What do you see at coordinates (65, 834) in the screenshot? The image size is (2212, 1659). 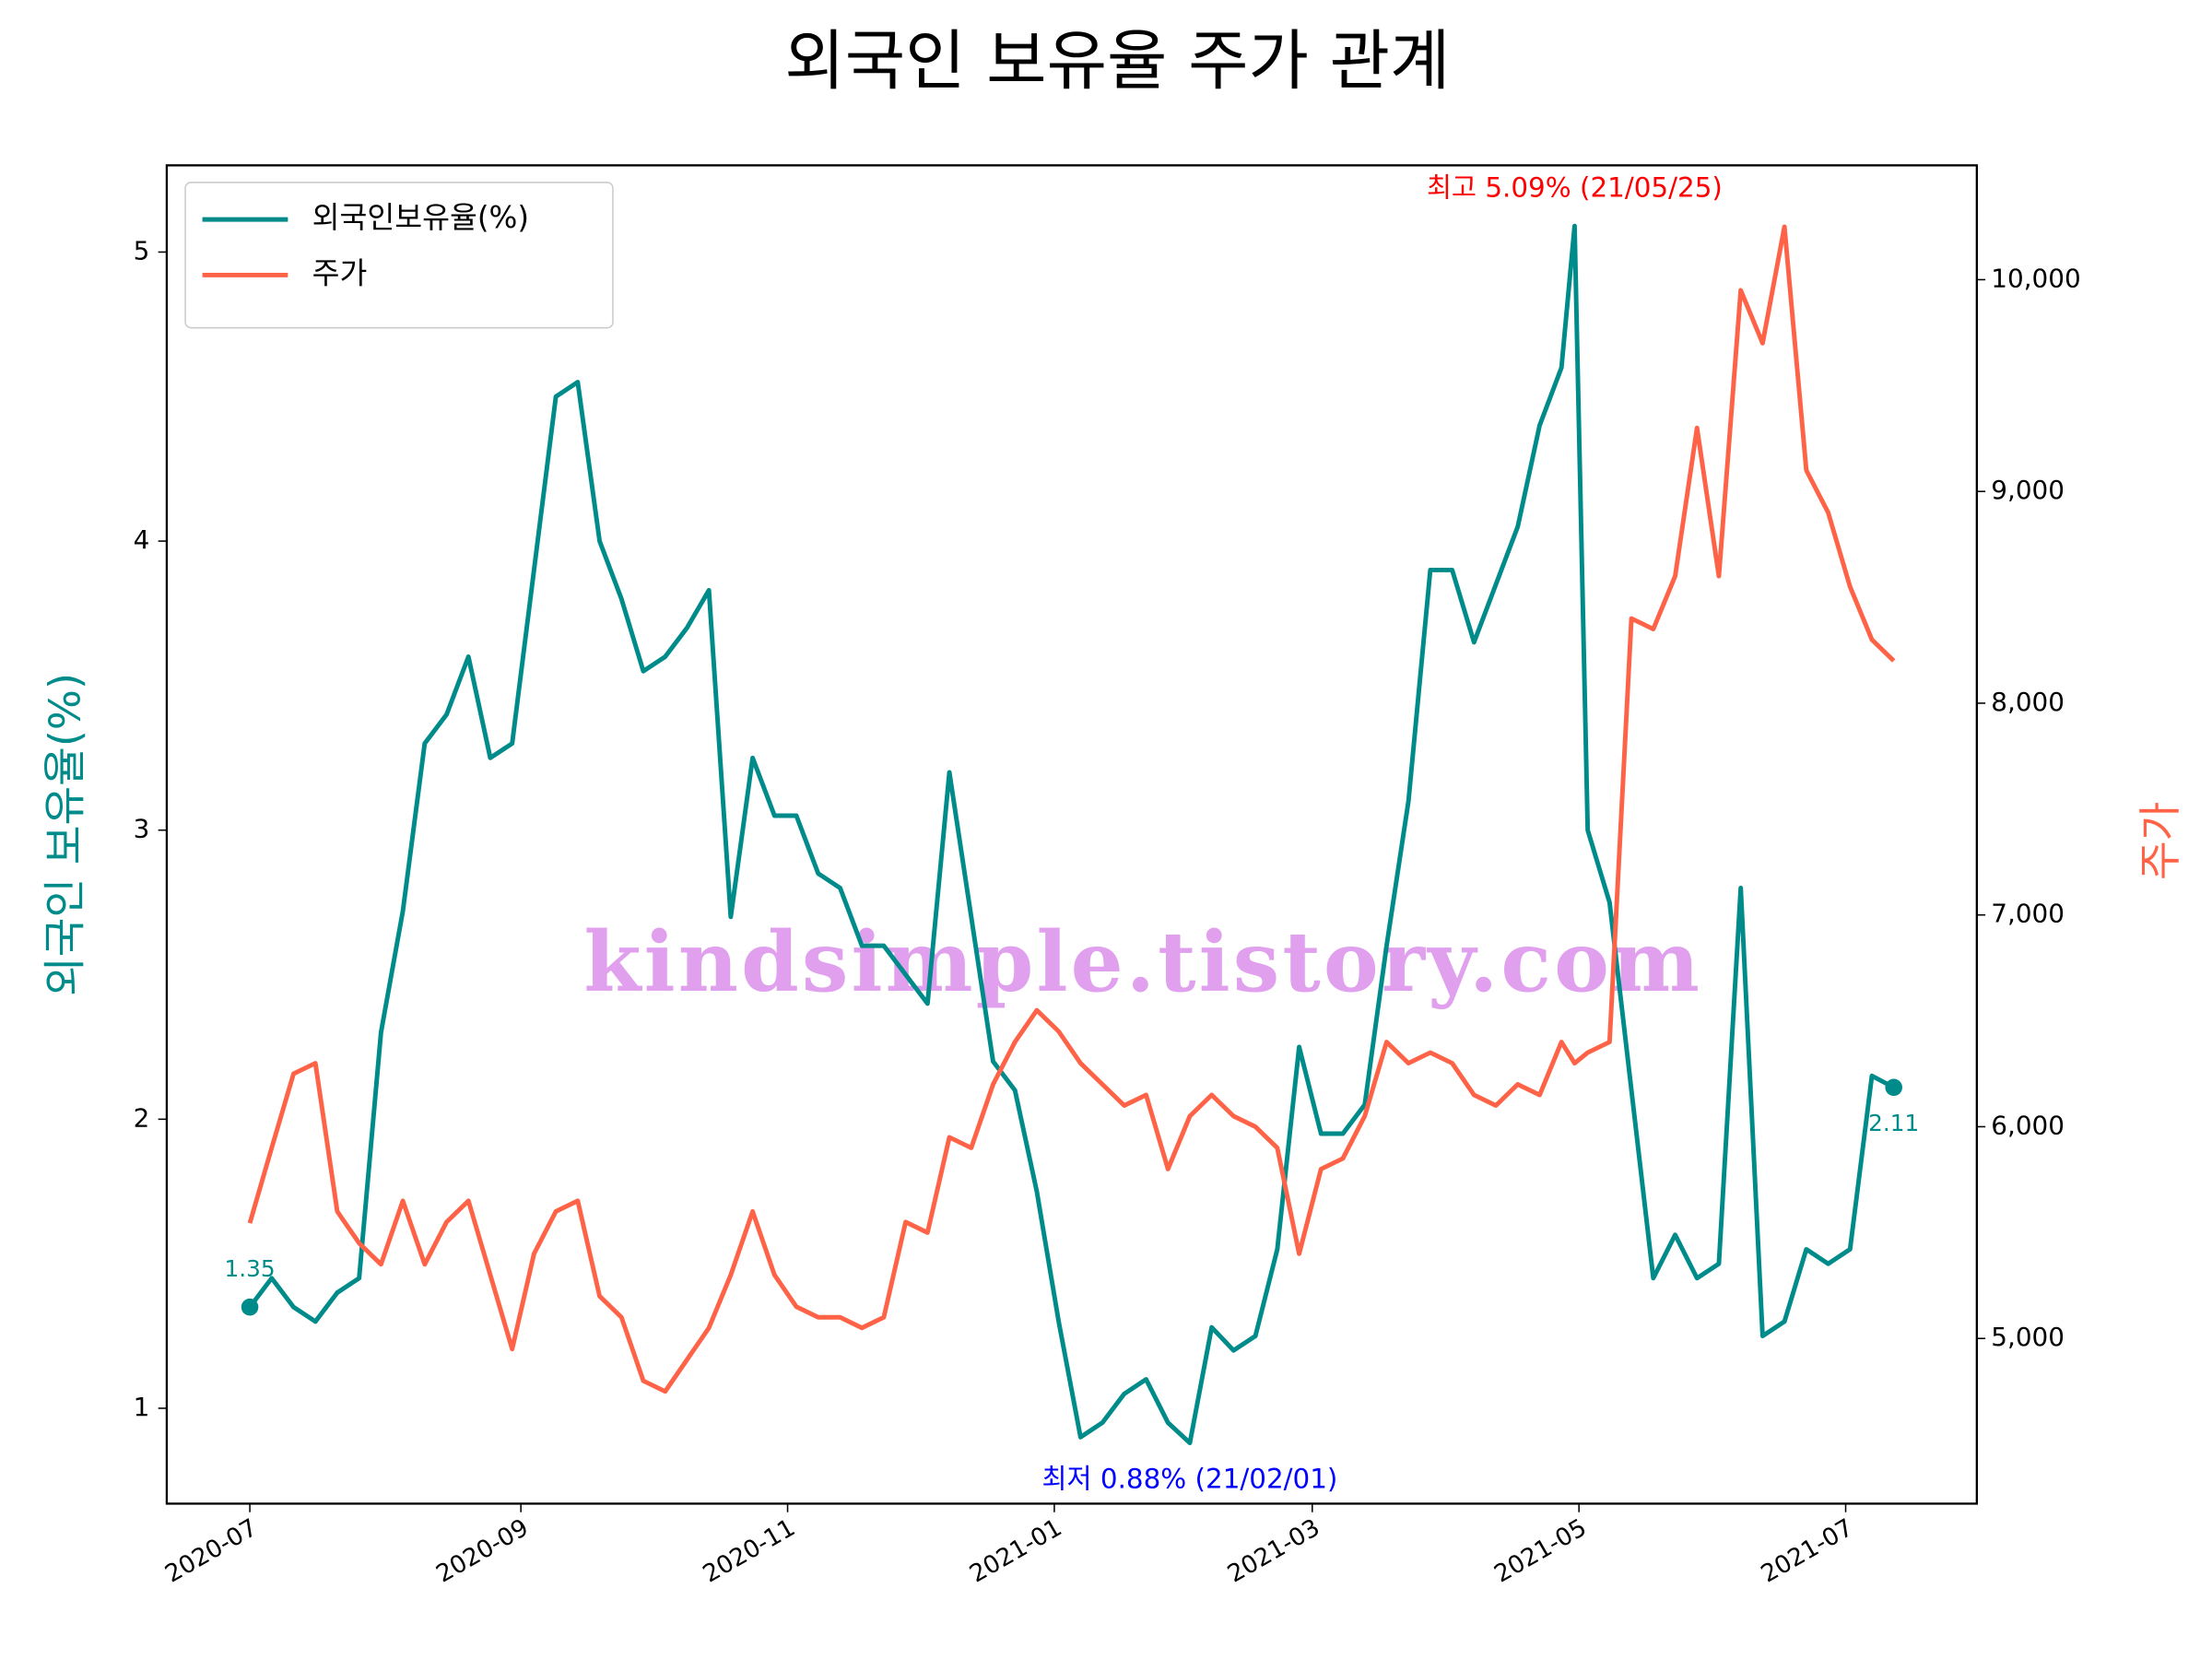 I see `y-axis-label: 외국인 보유율(%)` at bounding box center [65, 834].